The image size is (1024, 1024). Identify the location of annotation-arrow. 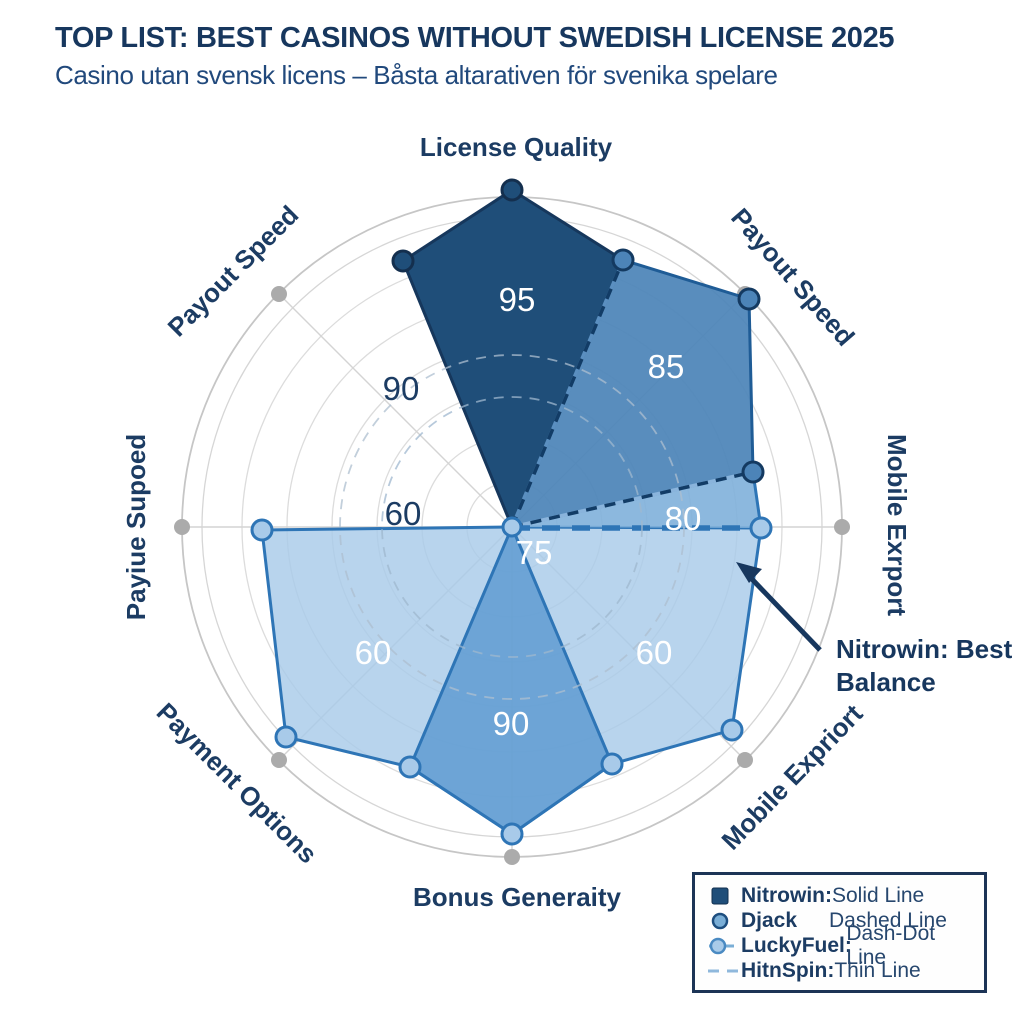
(779, 607).